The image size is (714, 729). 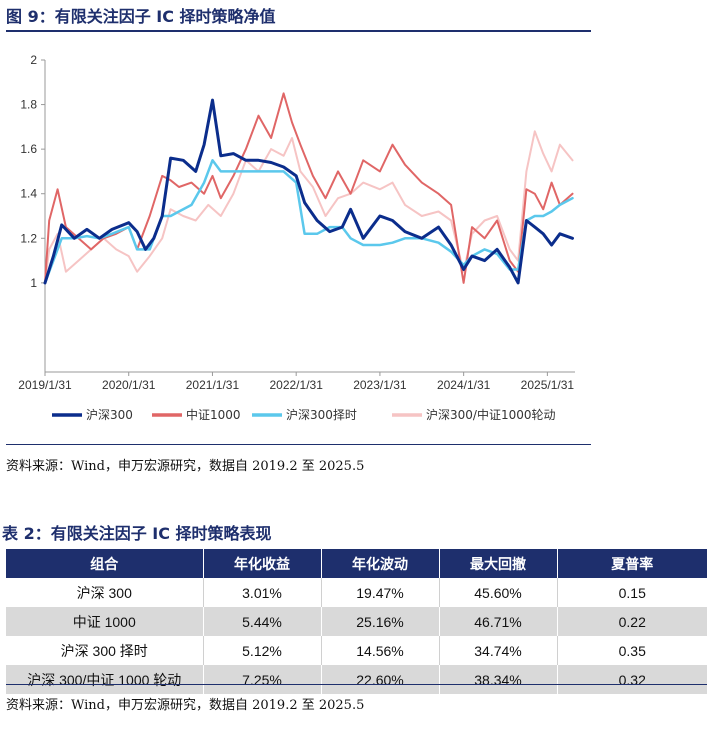 I want to click on legend-label: 沪深300择时, so click(x=321, y=415).